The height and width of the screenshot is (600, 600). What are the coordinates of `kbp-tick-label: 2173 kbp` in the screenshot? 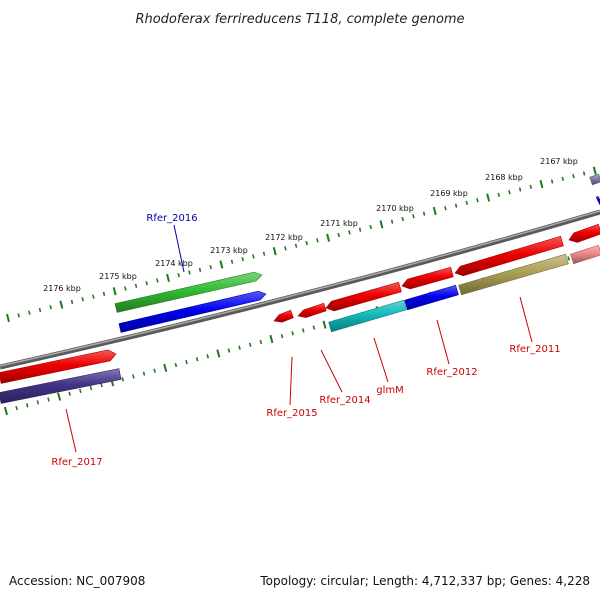 It's located at (229, 250).